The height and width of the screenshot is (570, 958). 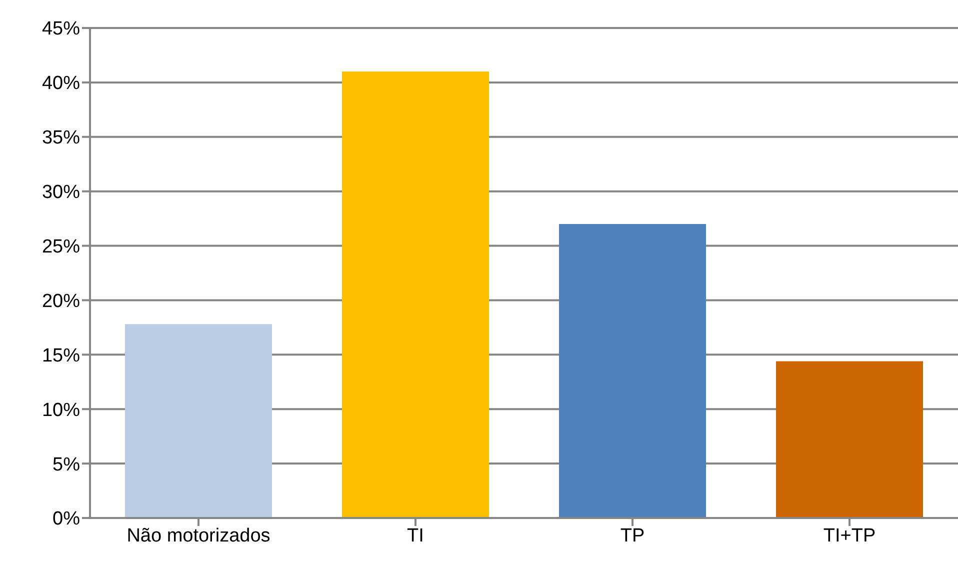 What do you see at coordinates (61, 193) in the screenshot?
I see `y-tick-label: 30%` at bounding box center [61, 193].